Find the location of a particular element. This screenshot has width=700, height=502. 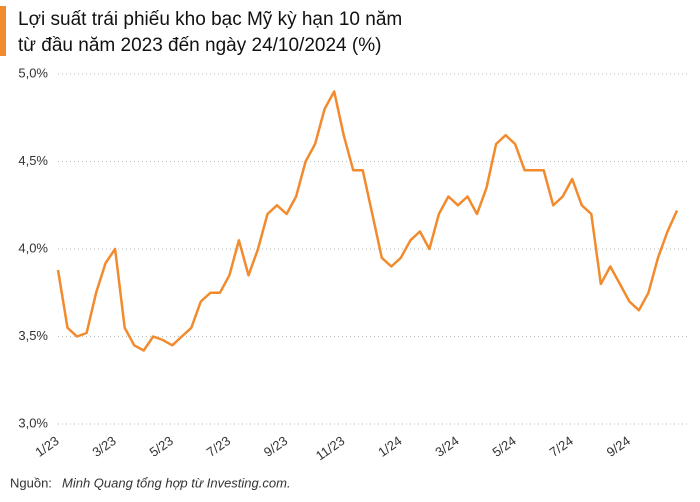

chart-title: từ đầu năm 2023 đến ngày 24/10/2024 (%) is located at coordinates (199, 45).